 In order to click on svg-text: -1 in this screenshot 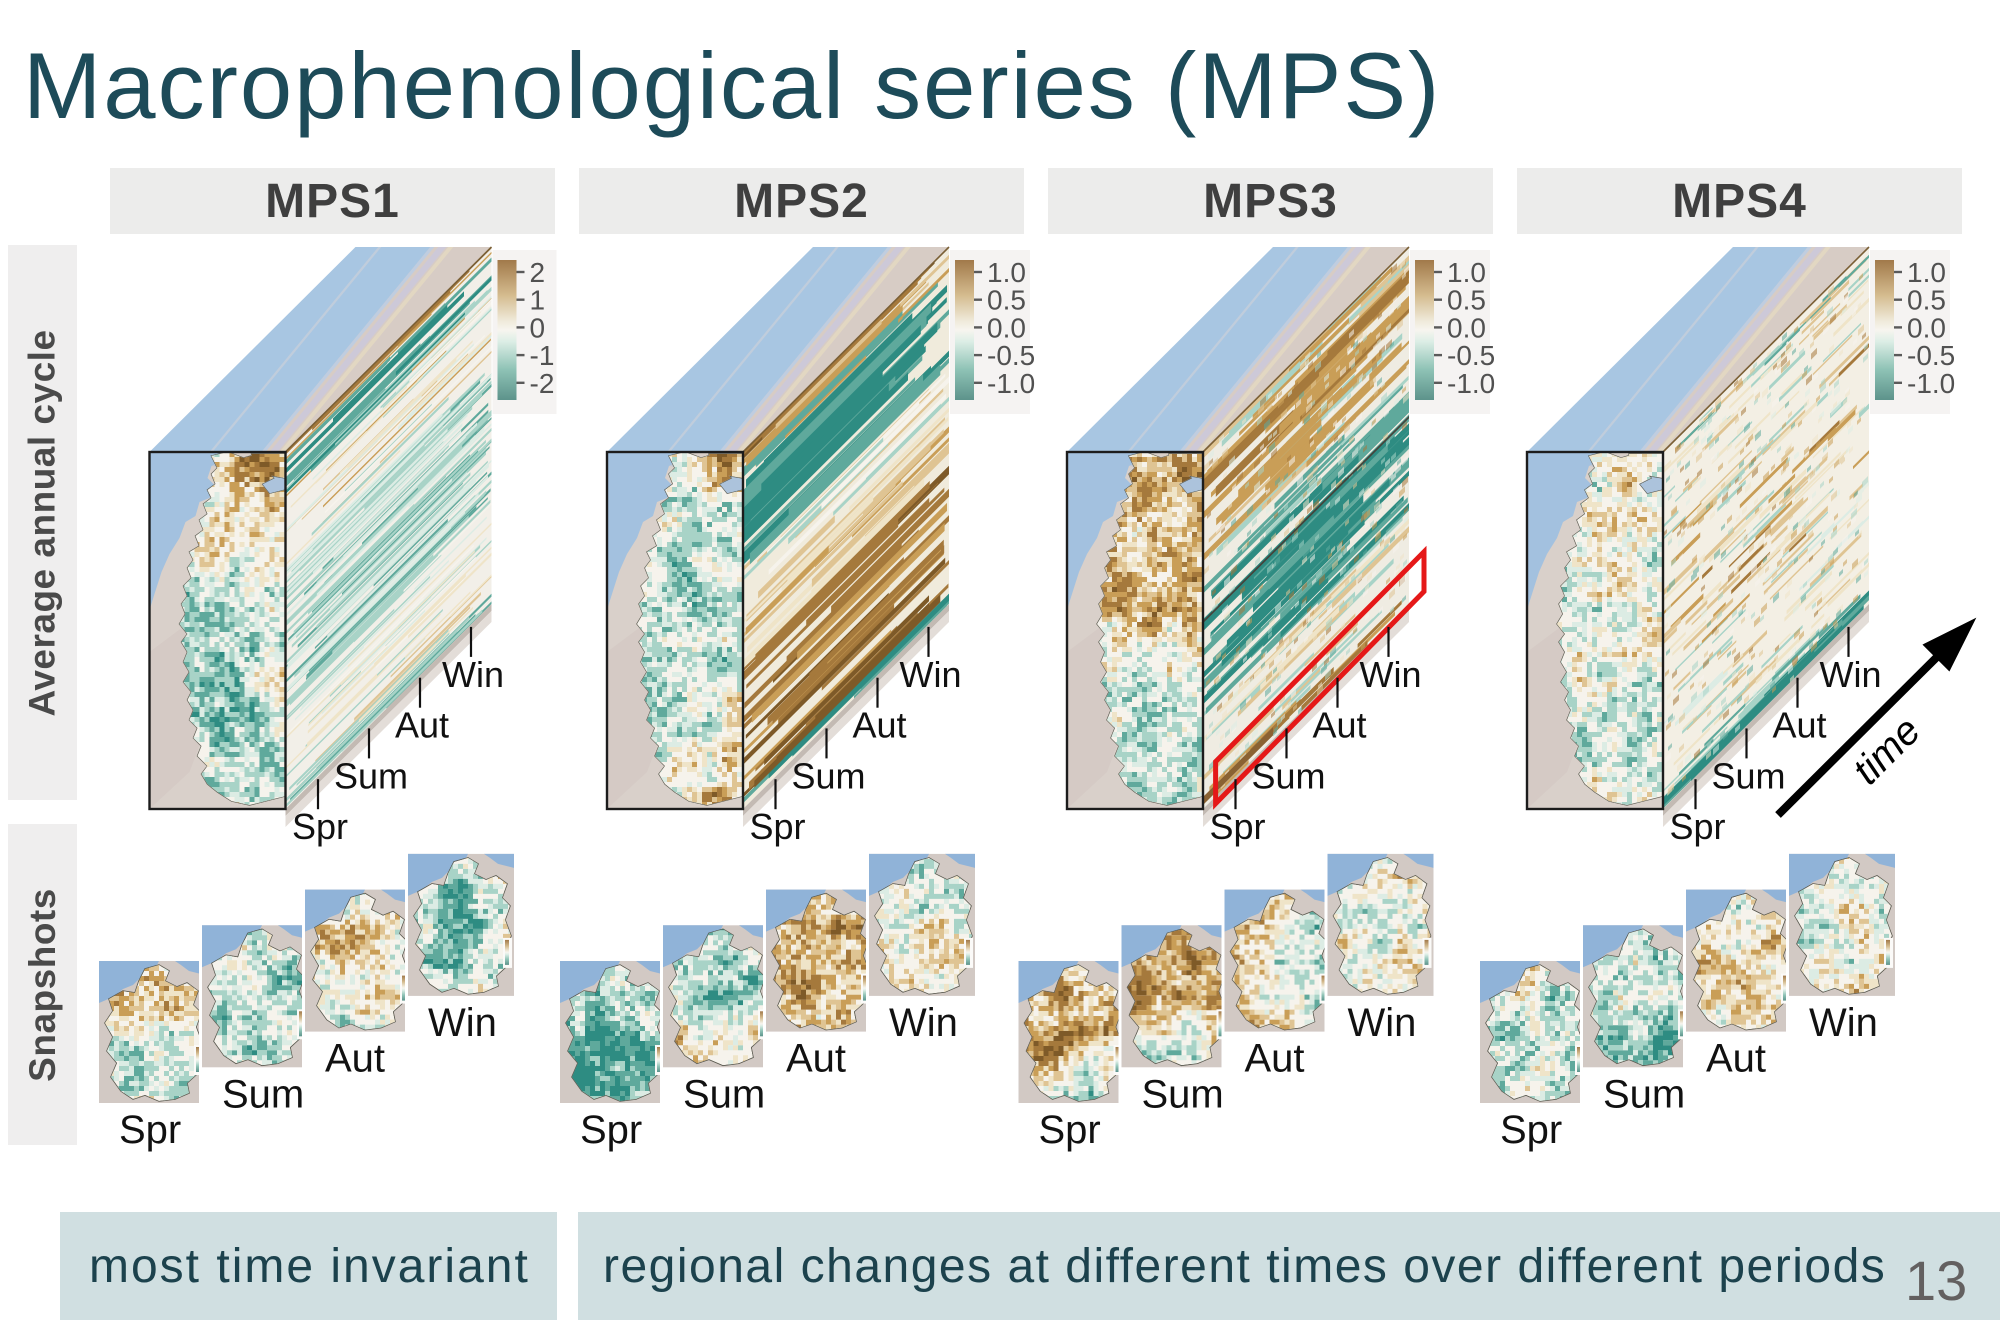, I will do `click(542, 355)`.